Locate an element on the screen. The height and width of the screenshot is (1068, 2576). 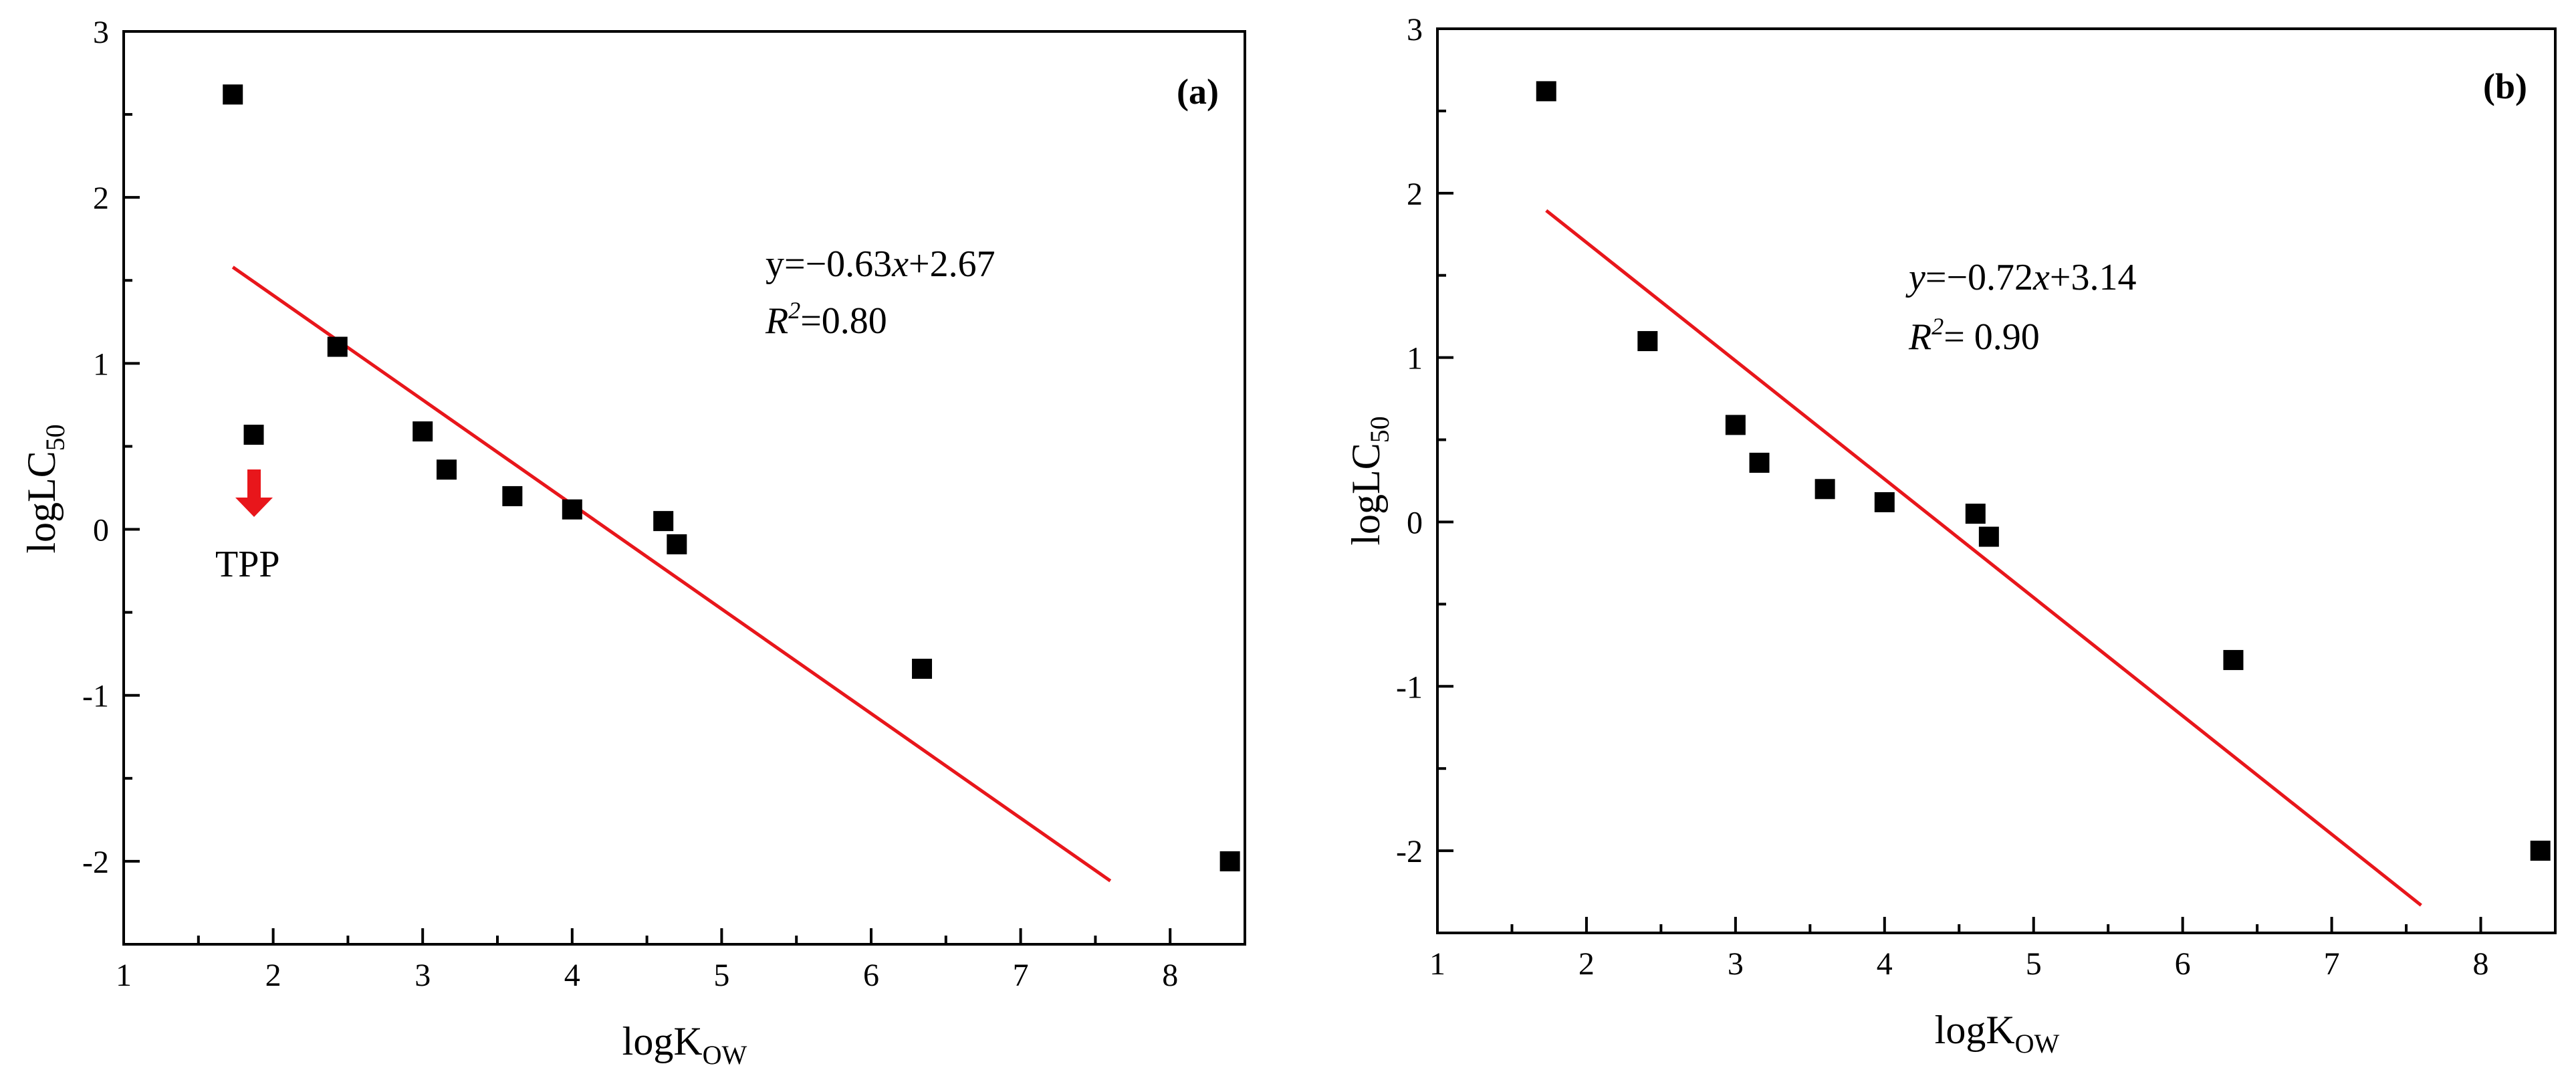
tpp-label: TPP is located at coordinates (247, 564).